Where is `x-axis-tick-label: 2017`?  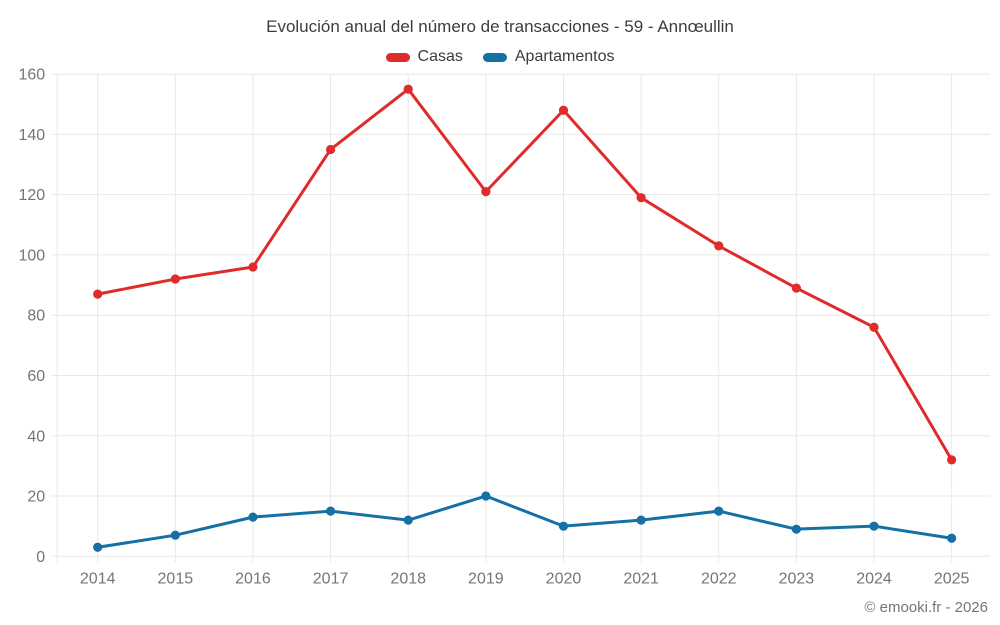 x-axis-tick-label: 2017 is located at coordinates (331, 579).